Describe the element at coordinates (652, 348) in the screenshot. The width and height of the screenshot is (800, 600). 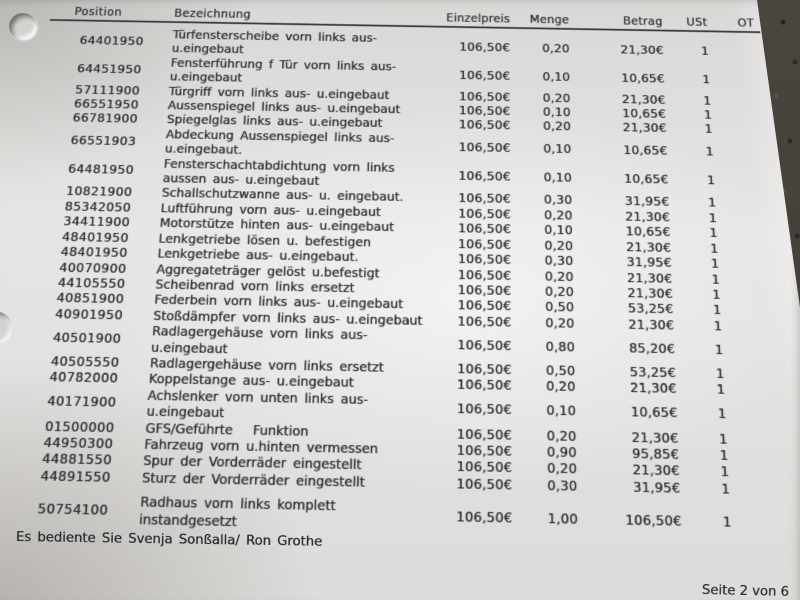
I see `cell-amount: 85,20€` at that location.